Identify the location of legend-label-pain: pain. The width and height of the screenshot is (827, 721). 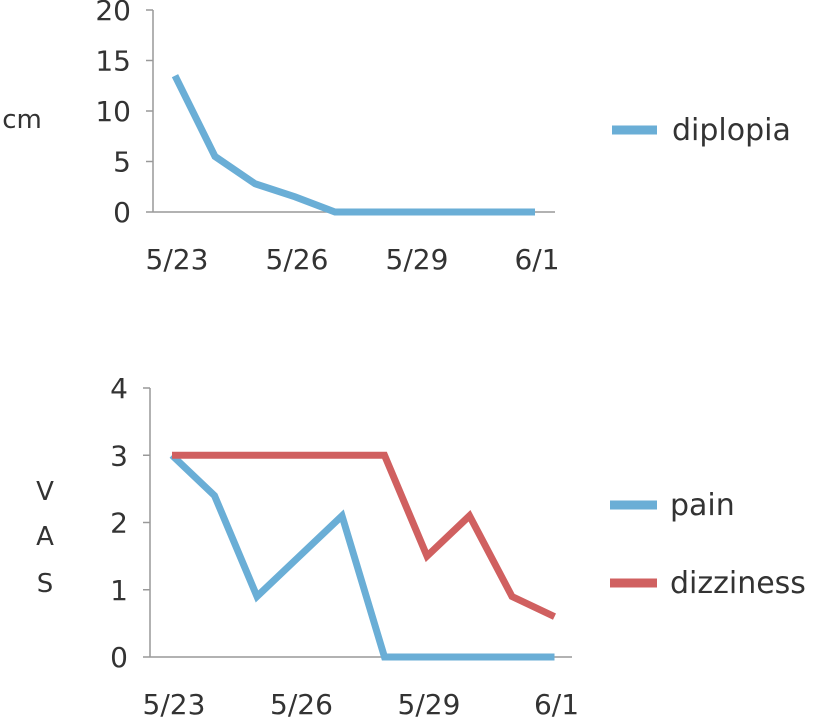
(702, 505).